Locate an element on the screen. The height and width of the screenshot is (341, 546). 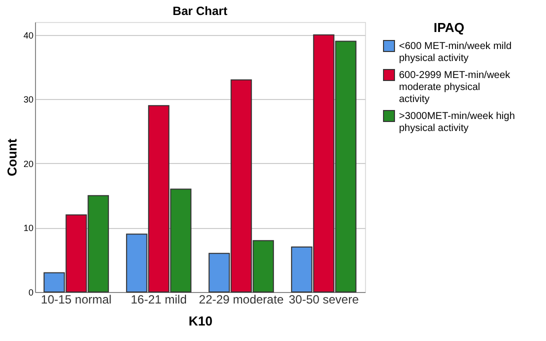
legend-title: IPAQ is located at coordinates (449, 27).